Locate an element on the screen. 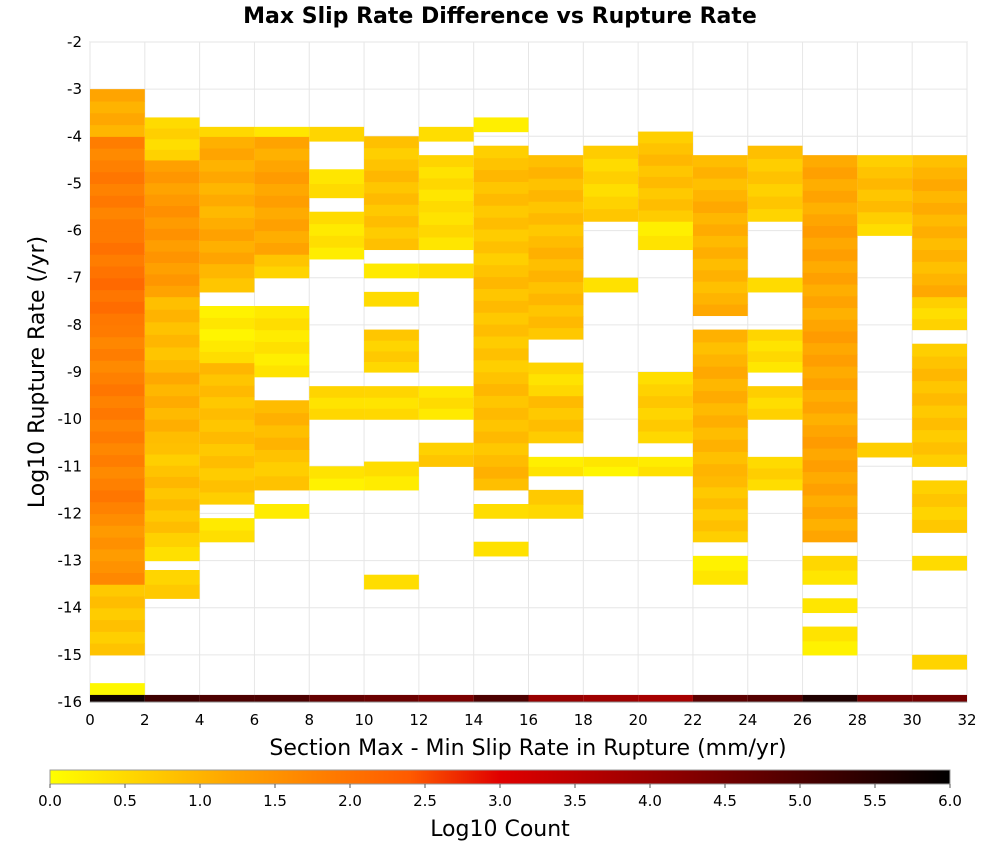 This screenshot has height=850, width=1000. y-tick-label: -3 is located at coordinates (74, 89).